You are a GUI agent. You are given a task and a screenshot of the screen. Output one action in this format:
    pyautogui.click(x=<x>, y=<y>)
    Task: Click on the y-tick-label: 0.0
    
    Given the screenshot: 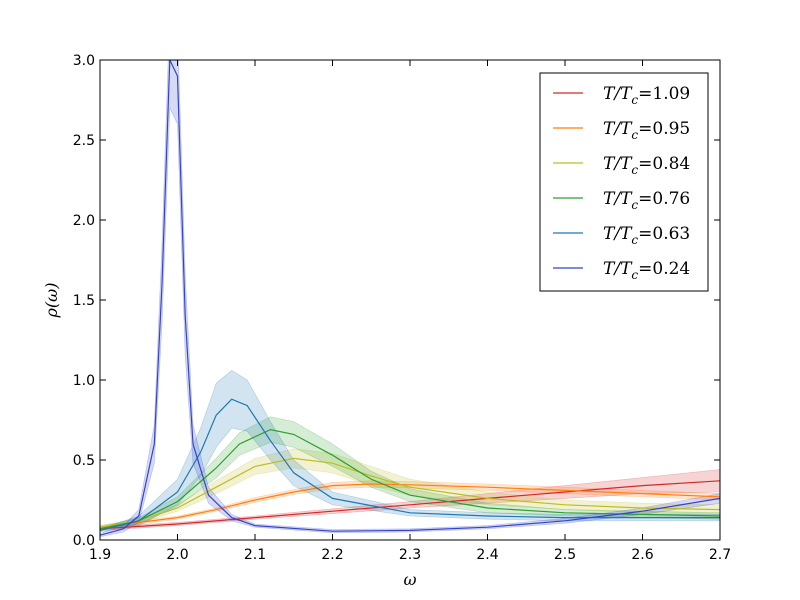 What is the action you would take?
    pyautogui.click(x=84, y=541)
    